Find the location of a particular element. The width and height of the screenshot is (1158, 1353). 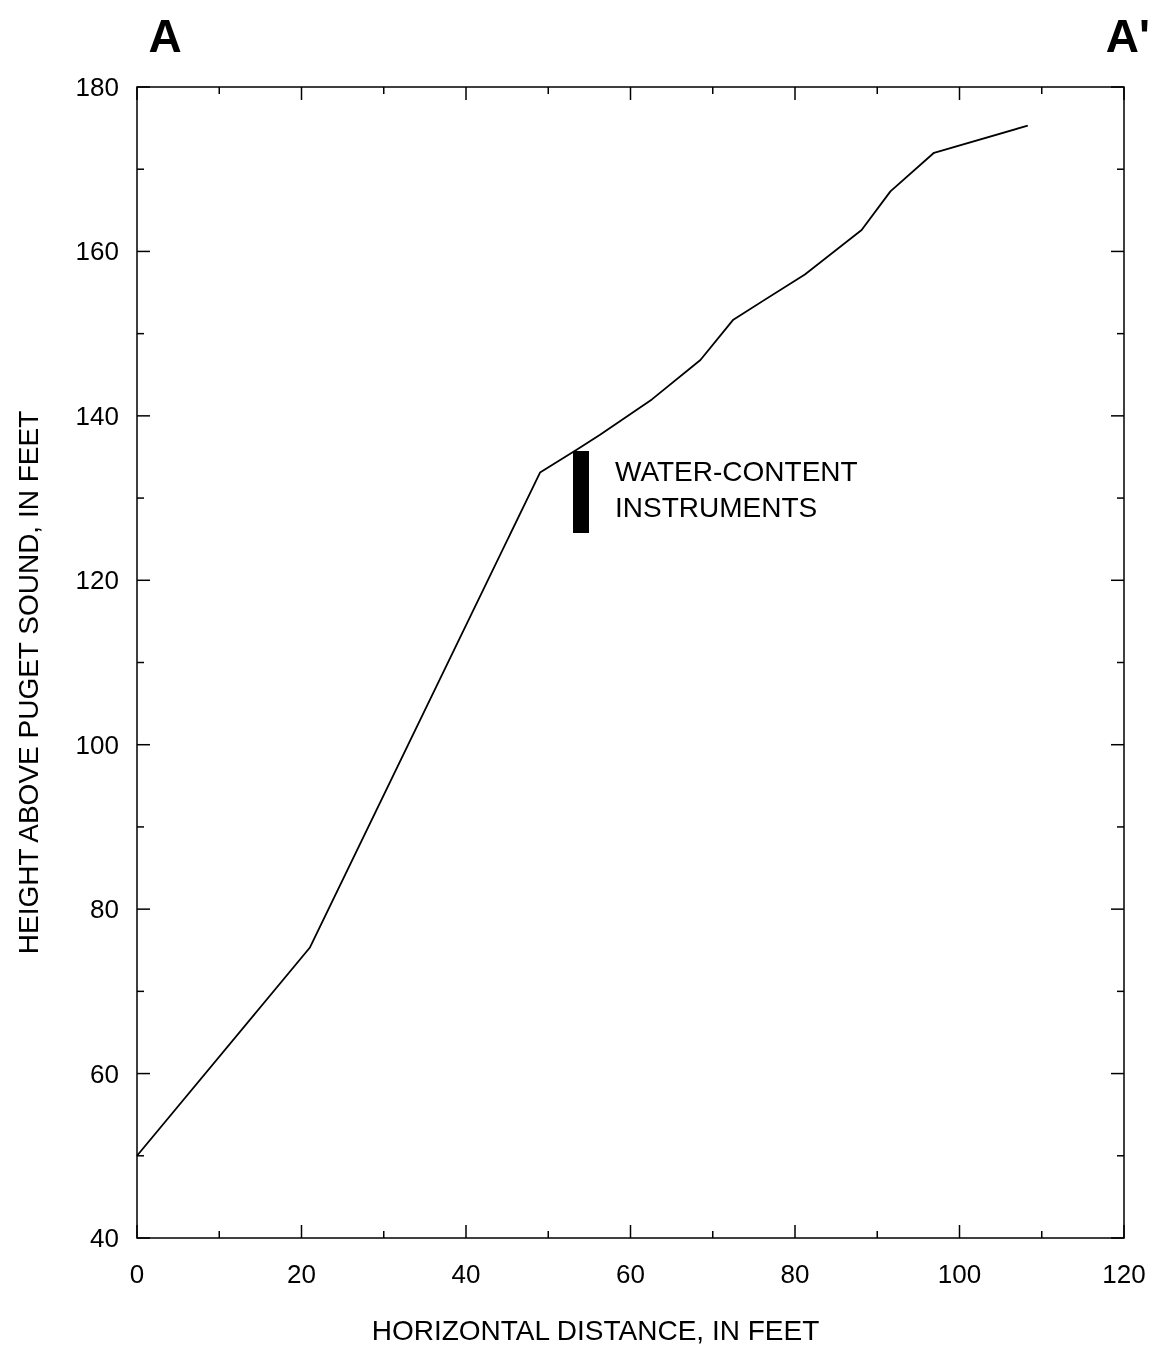

x-tick-label: 80 is located at coordinates (795, 1274).